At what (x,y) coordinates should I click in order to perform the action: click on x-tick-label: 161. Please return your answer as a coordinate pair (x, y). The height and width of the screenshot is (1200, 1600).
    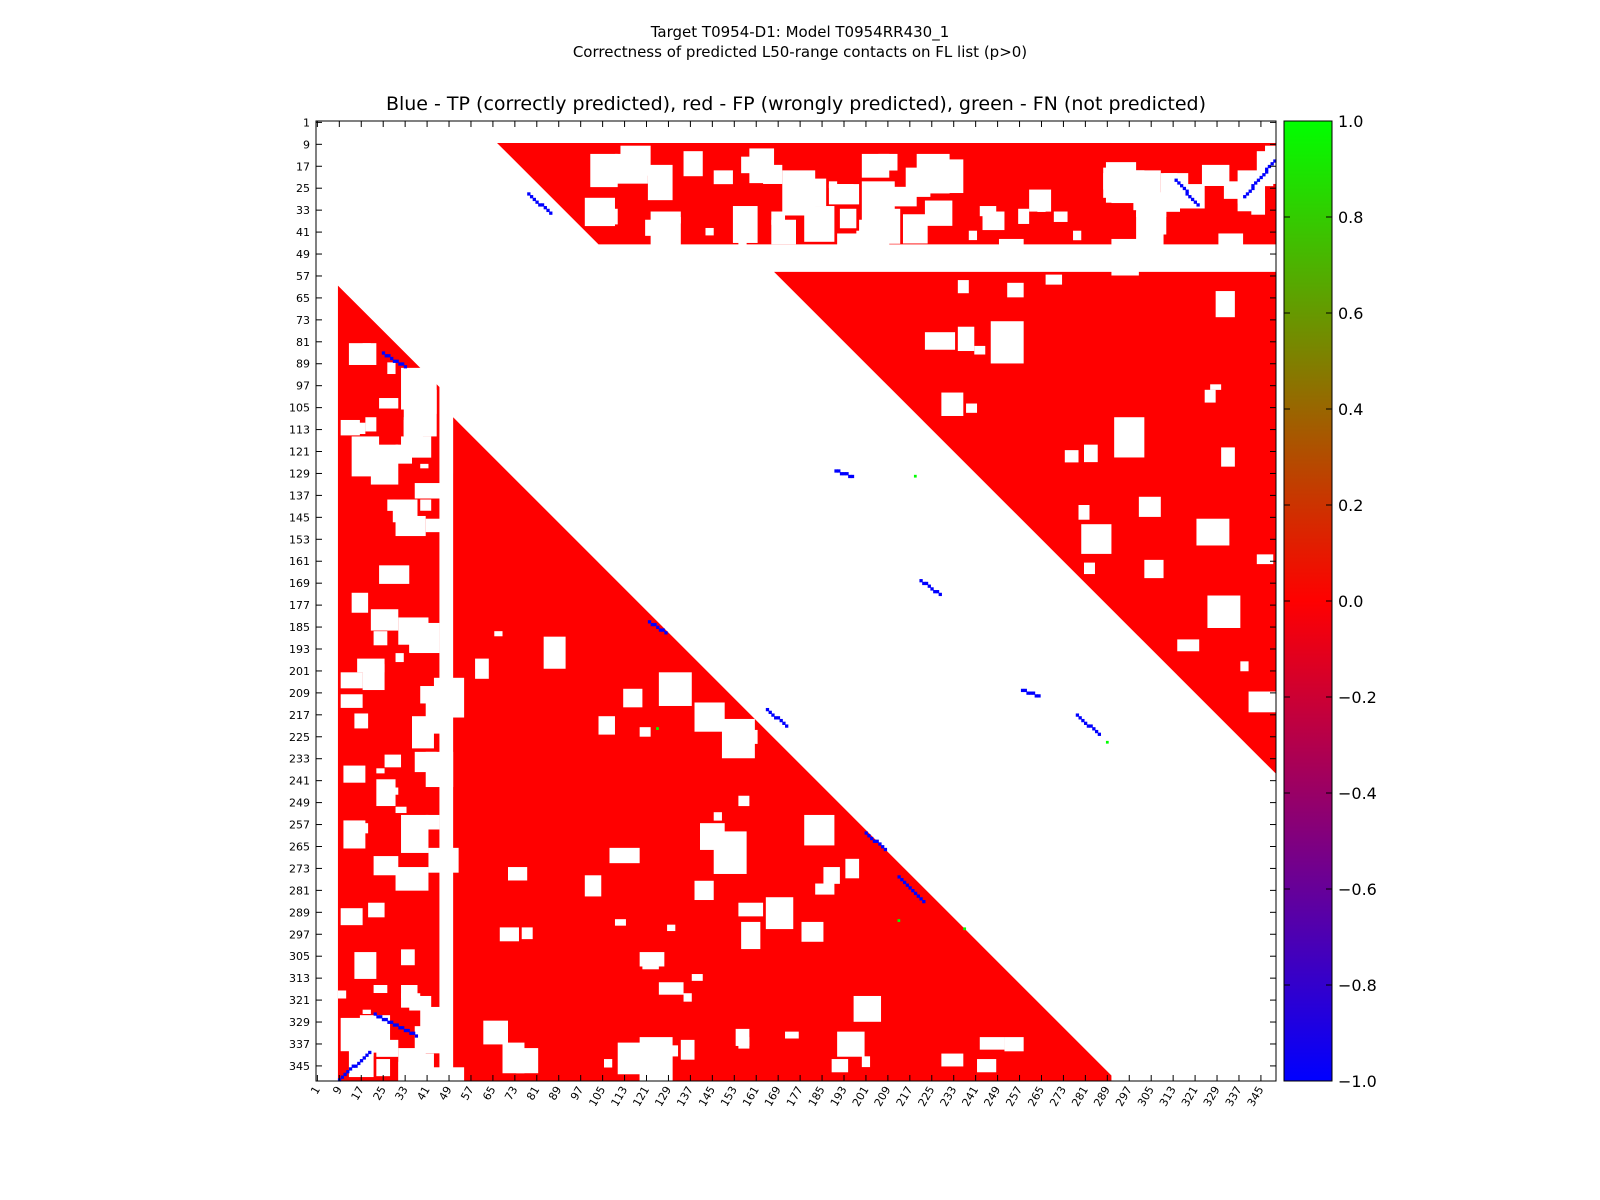
    Looking at the image, I should click on (751, 1096).